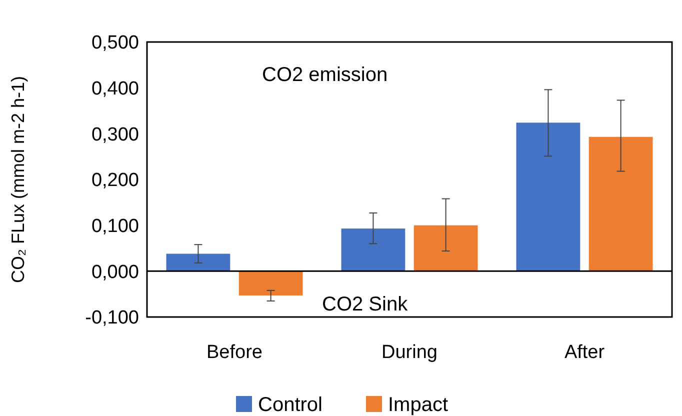 The width and height of the screenshot is (682, 416). What do you see at coordinates (112, 318) in the screenshot?
I see `y-tick-label: -0,100` at bounding box center [112, 318].